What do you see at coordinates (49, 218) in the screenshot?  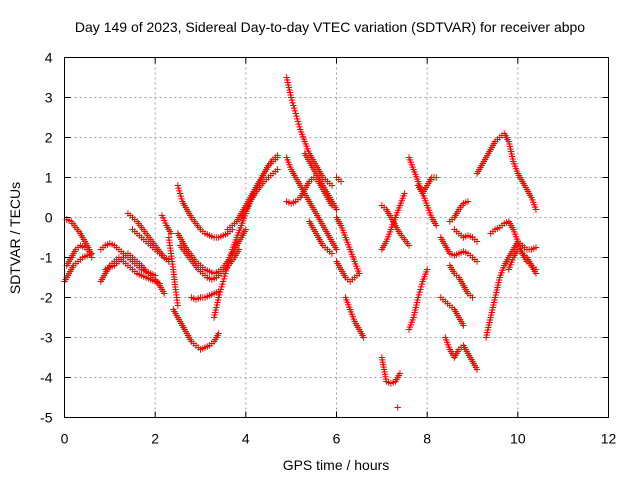 I see `y-tick-label: 0` at bounding box center [49, 218].